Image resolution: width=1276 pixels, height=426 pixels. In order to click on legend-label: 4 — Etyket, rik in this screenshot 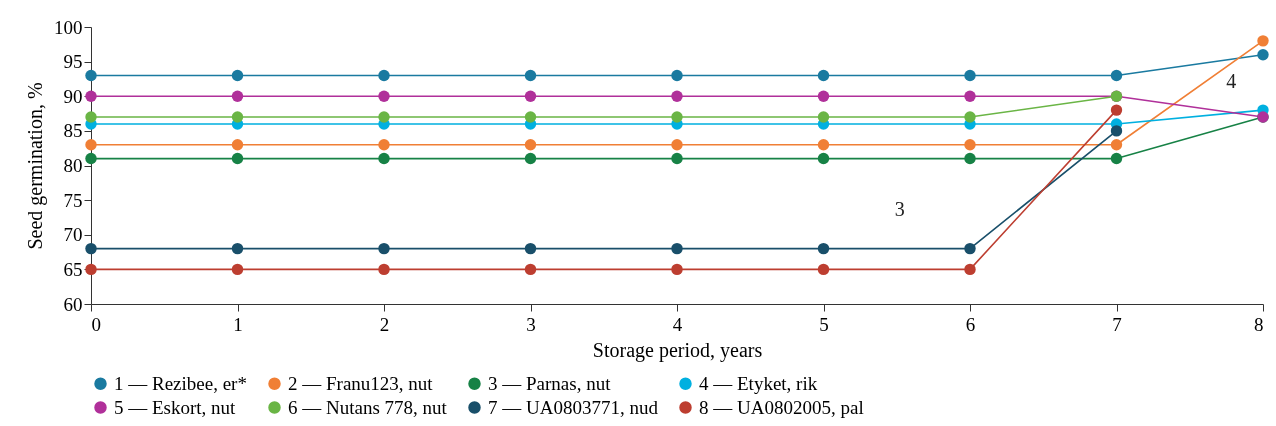, I will do `click(758, 383)`.